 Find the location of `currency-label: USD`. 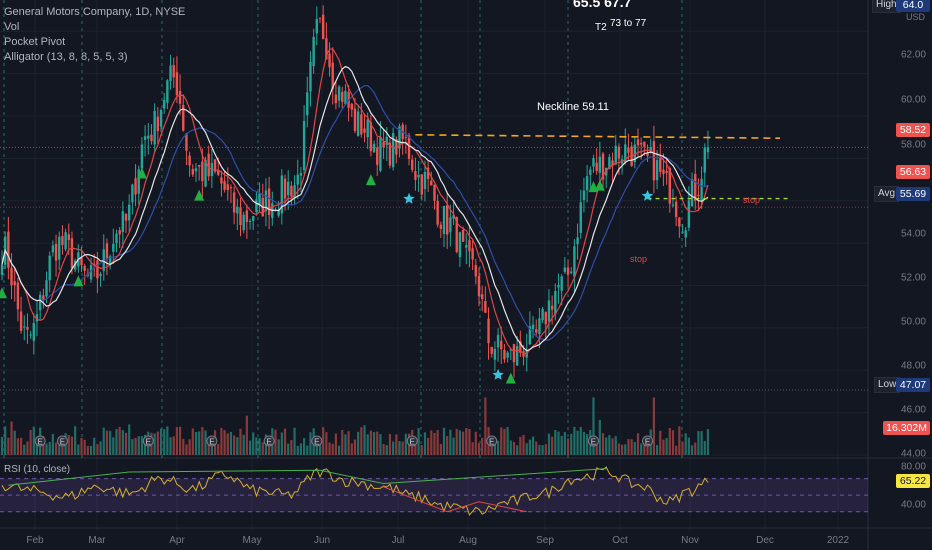

currency-label: USD is located at coordinates (916, 17).